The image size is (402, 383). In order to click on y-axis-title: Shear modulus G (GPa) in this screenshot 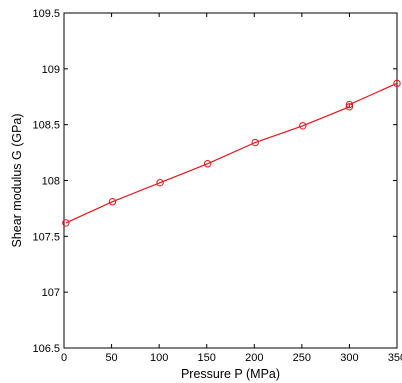, I will do `click(17, 180)`.